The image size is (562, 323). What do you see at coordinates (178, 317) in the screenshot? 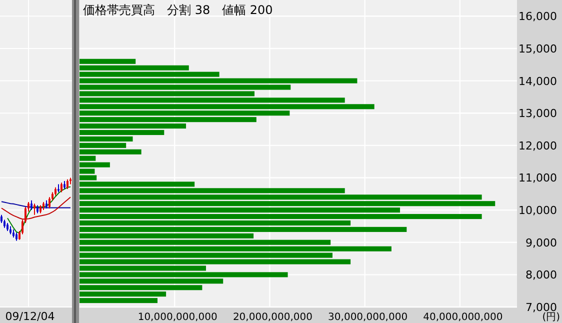
I see `x-tick-label: 10,000,000,000` at bounding box center [178, 317].